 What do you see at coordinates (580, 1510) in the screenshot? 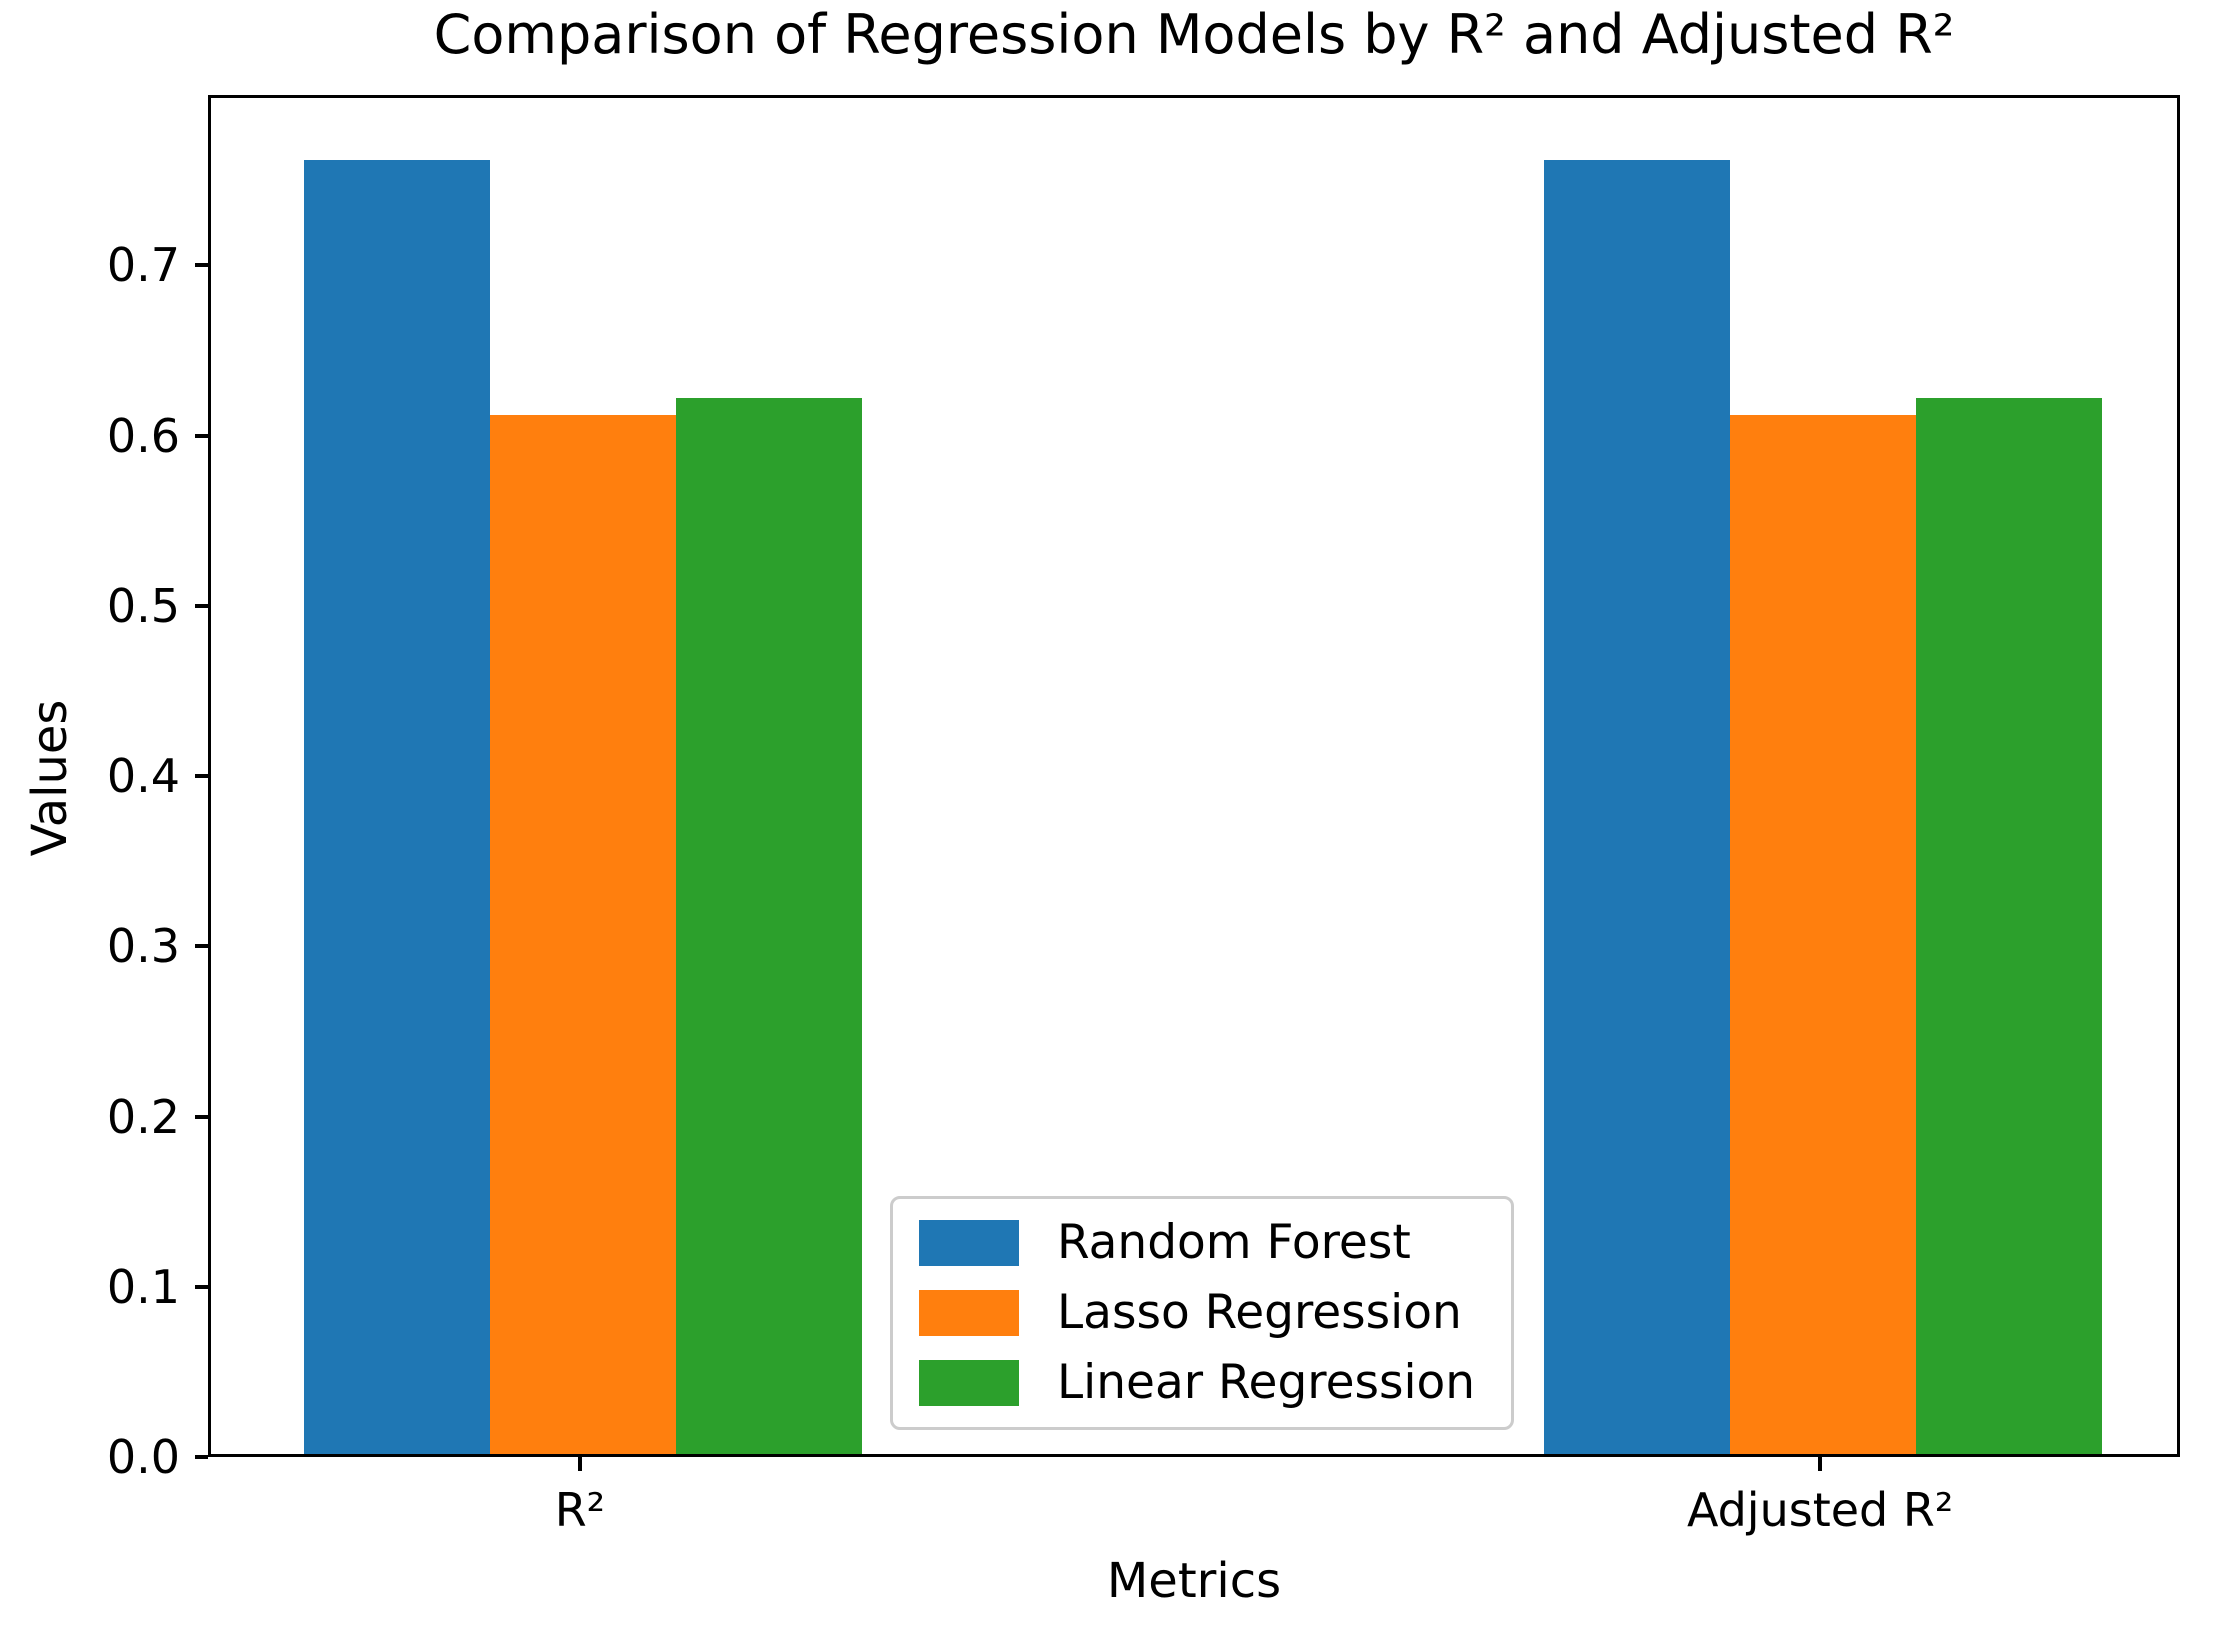
I see `x-tick-label: R²` at bounding box center [580, 1510].